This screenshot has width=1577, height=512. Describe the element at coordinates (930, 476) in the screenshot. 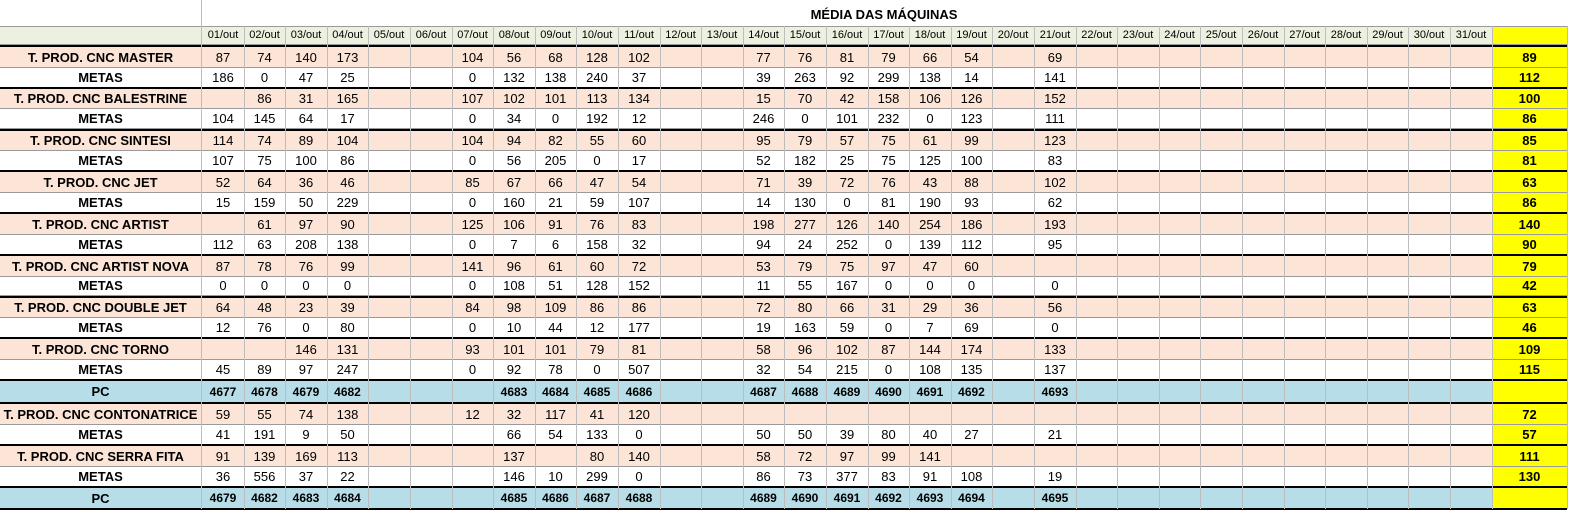

I see `metas-row-cell: 91` at that location.